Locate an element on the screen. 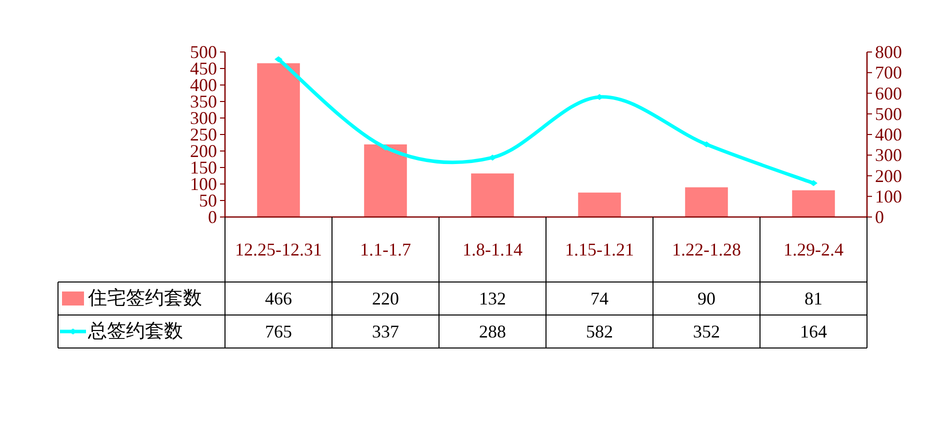 The width and height of the screenshot is (927, 448). data-label: 74 is located at coordinates (599, 298).